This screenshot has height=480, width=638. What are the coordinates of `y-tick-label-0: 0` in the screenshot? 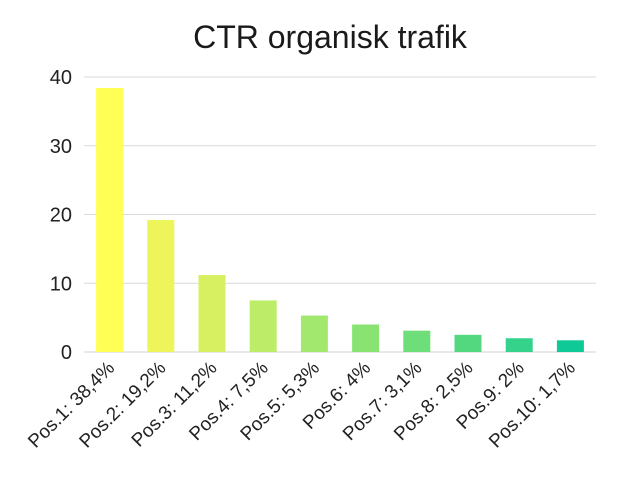 It's located at (66, 353).